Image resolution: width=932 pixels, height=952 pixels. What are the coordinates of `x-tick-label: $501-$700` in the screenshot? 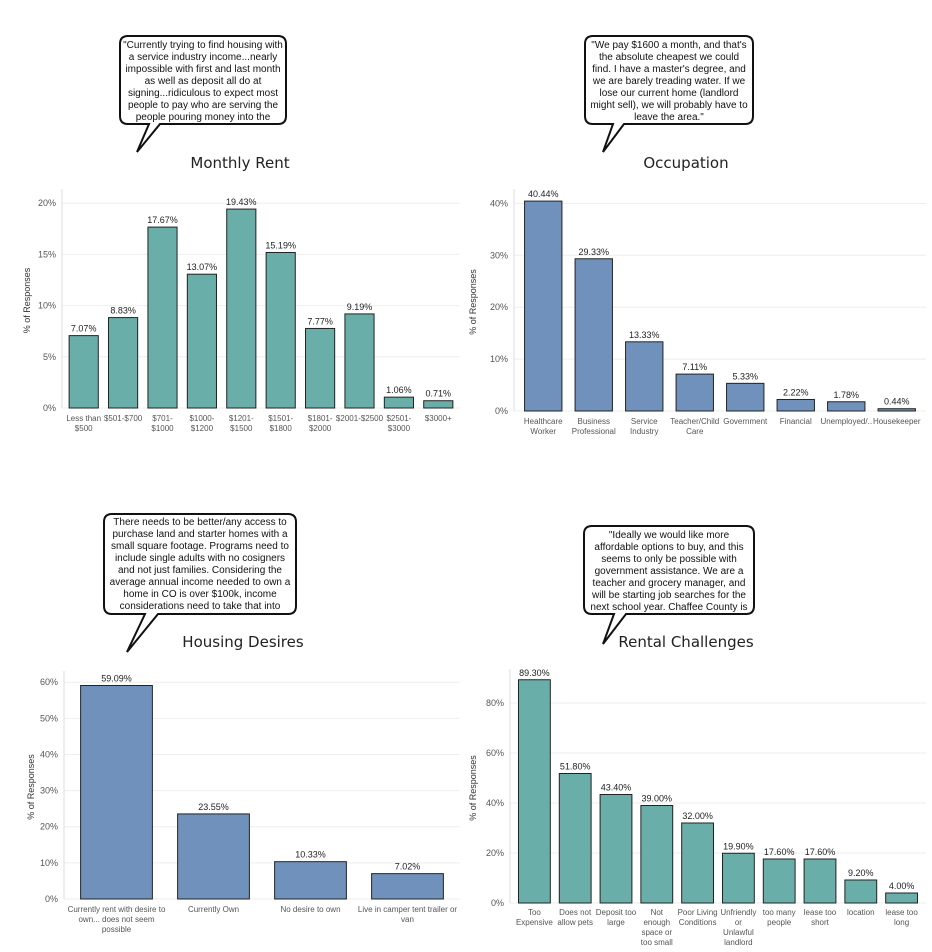 It's located at (123, 418).